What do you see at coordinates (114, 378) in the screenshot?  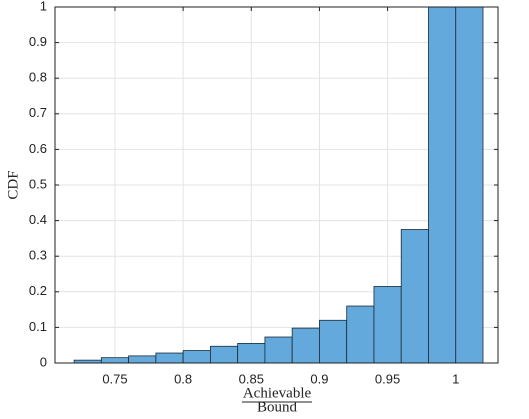 I see `x-tick-label: 0.75` at bounding box center [114, 378].